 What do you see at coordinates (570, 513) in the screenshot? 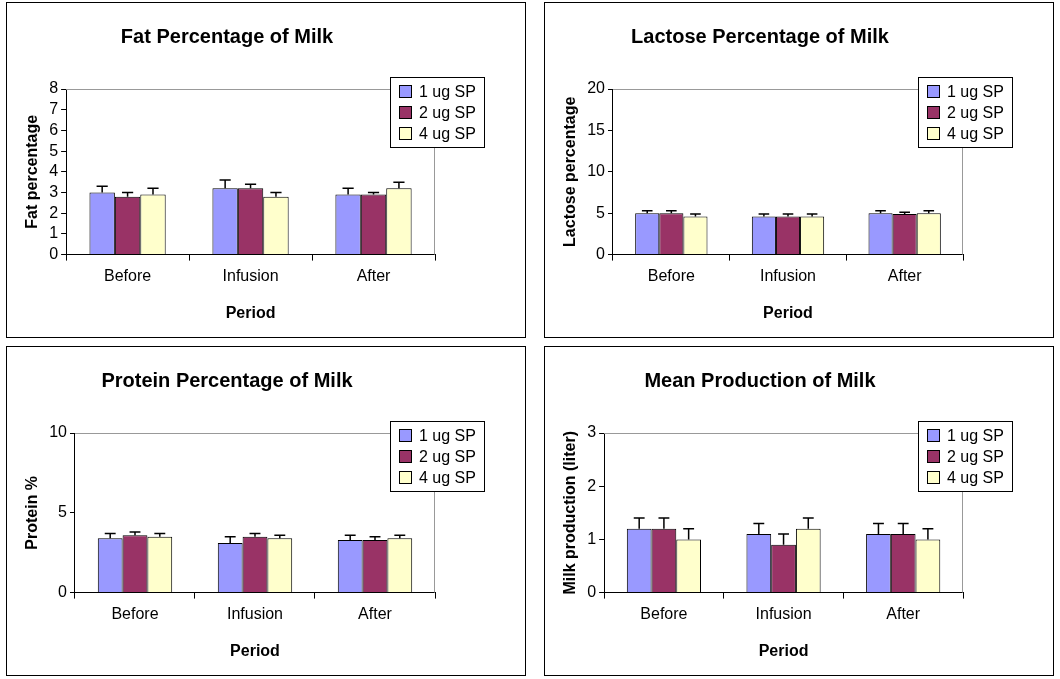
I see `y-axis-title: Milk production (liter)` at bounding box center [570, 513].